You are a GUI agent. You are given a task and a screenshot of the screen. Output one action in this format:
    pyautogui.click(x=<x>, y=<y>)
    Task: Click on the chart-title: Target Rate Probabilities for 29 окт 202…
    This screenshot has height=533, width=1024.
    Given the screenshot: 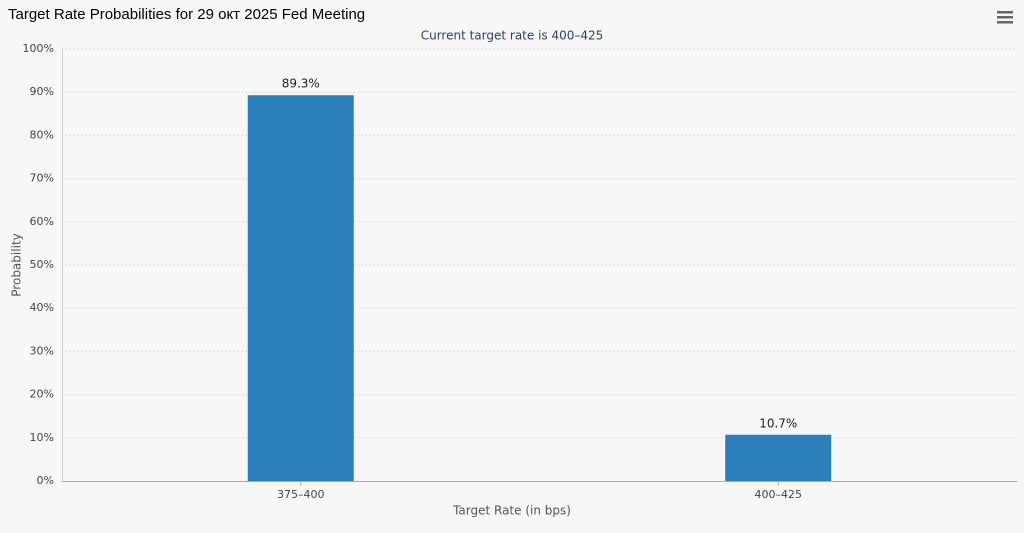 What is the action you would take?
    pyautogui.click(x=186, y=14)
    